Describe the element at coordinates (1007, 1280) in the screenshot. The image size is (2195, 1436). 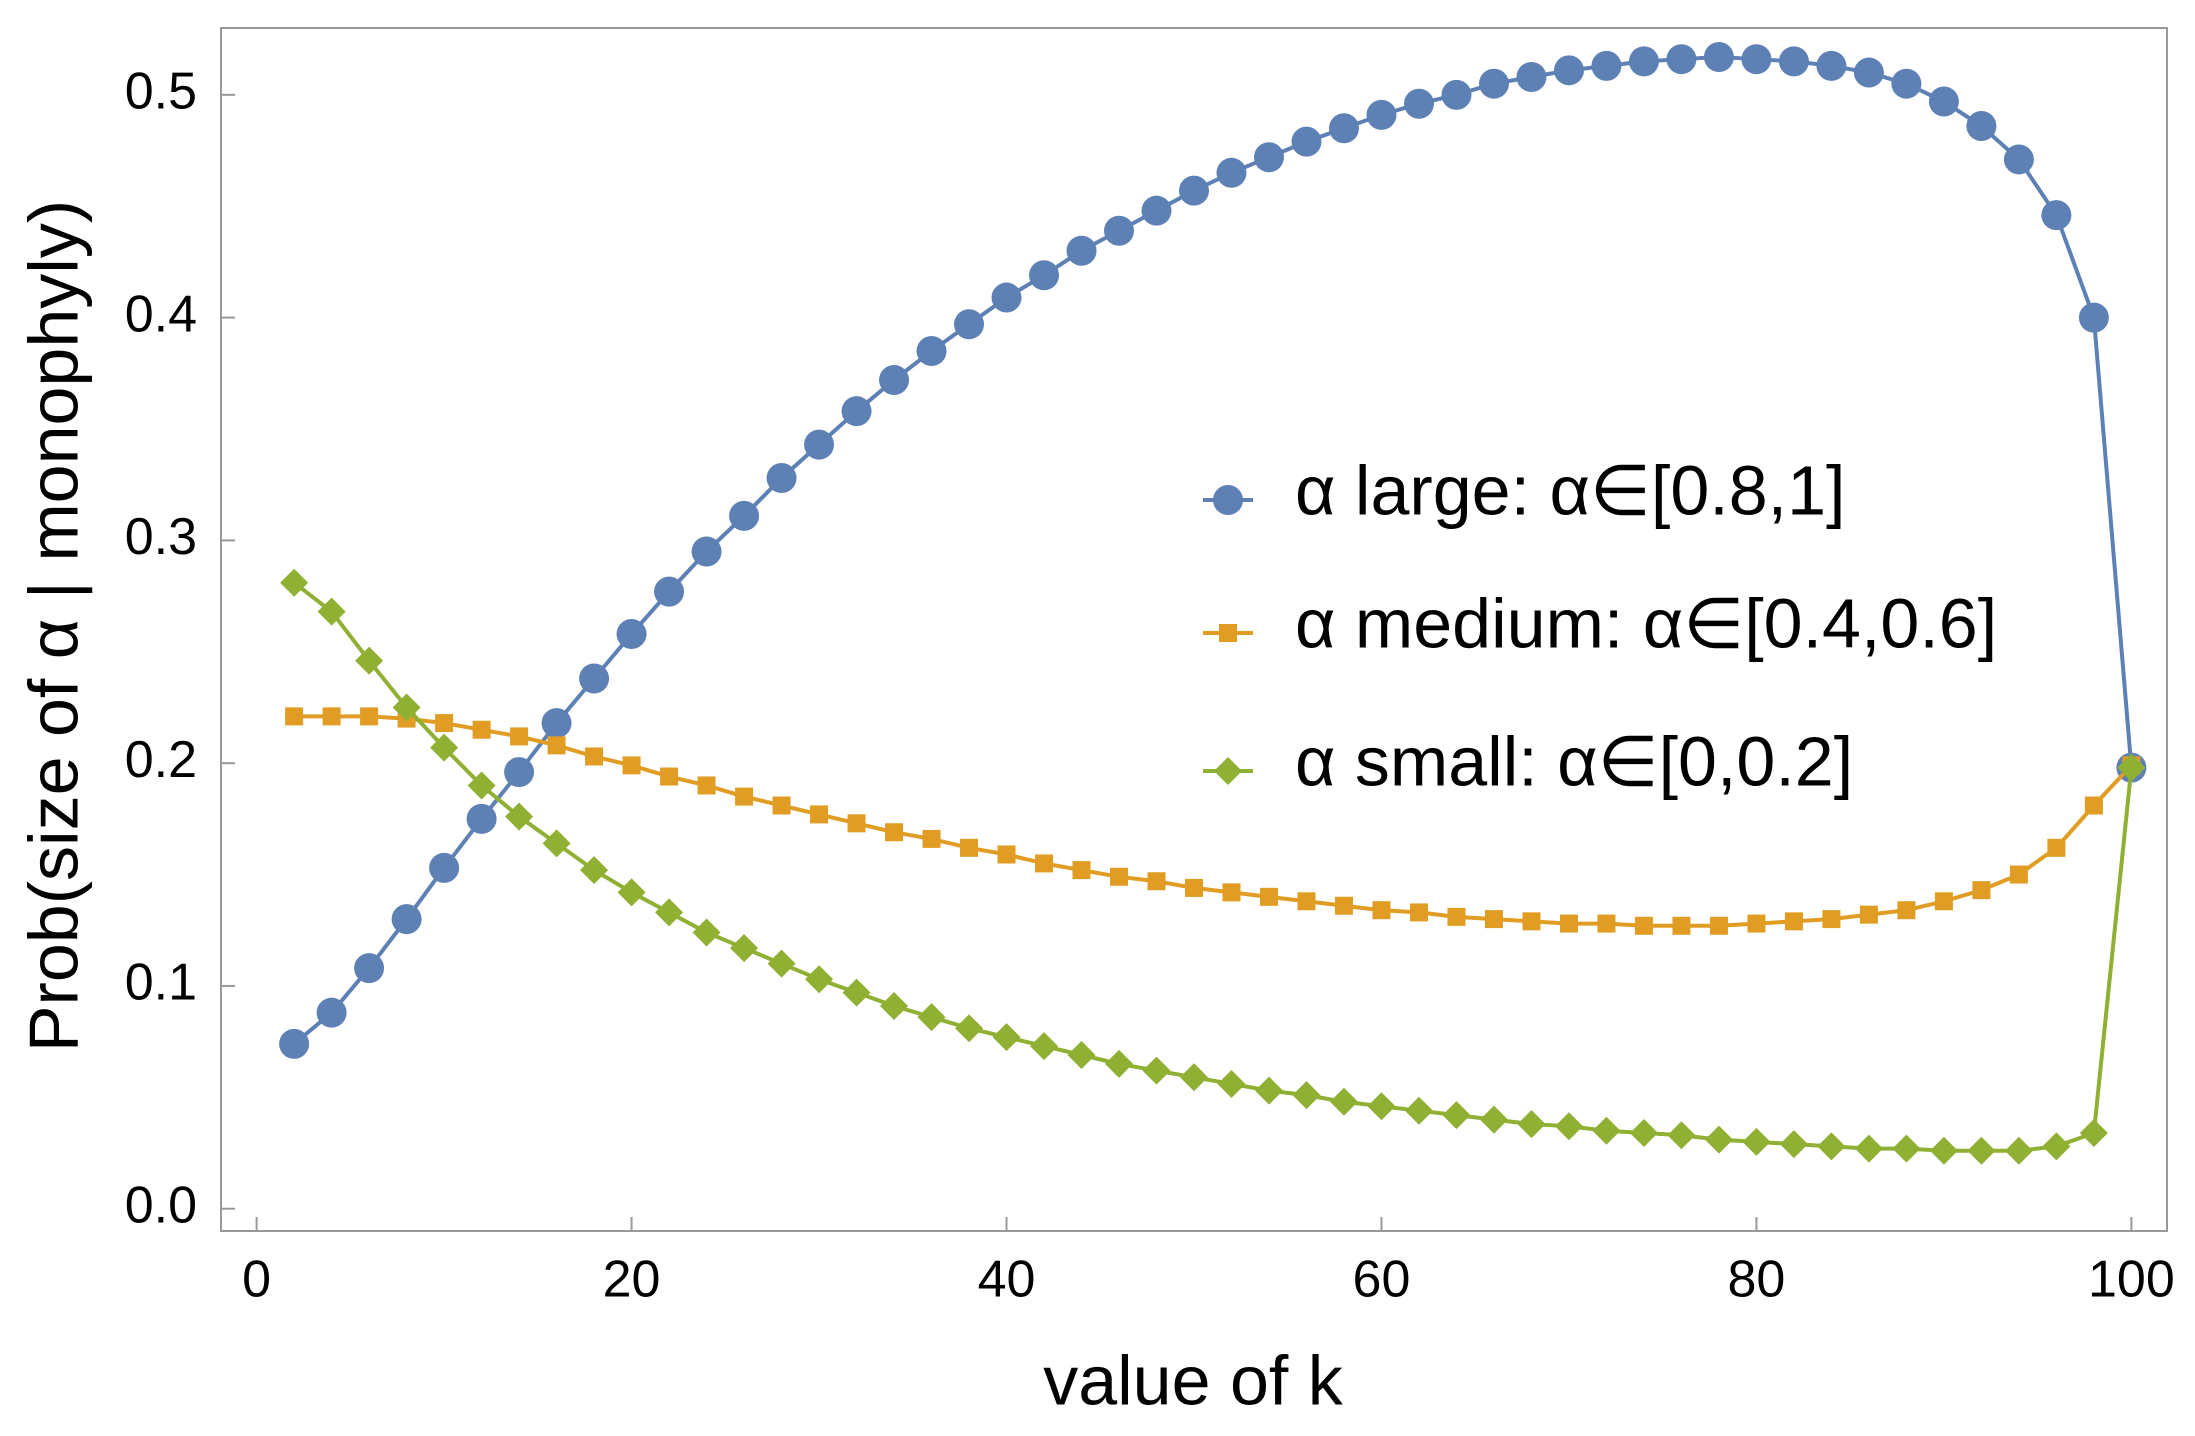
I see `x-tick-label: 40` at that location.